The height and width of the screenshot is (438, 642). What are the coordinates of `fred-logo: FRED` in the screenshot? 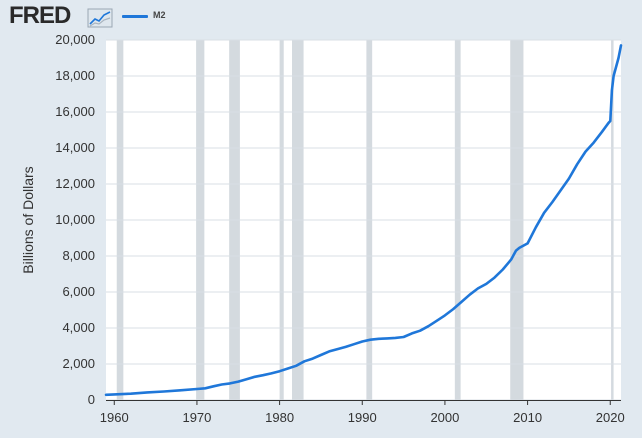 It's located at (40, 15).